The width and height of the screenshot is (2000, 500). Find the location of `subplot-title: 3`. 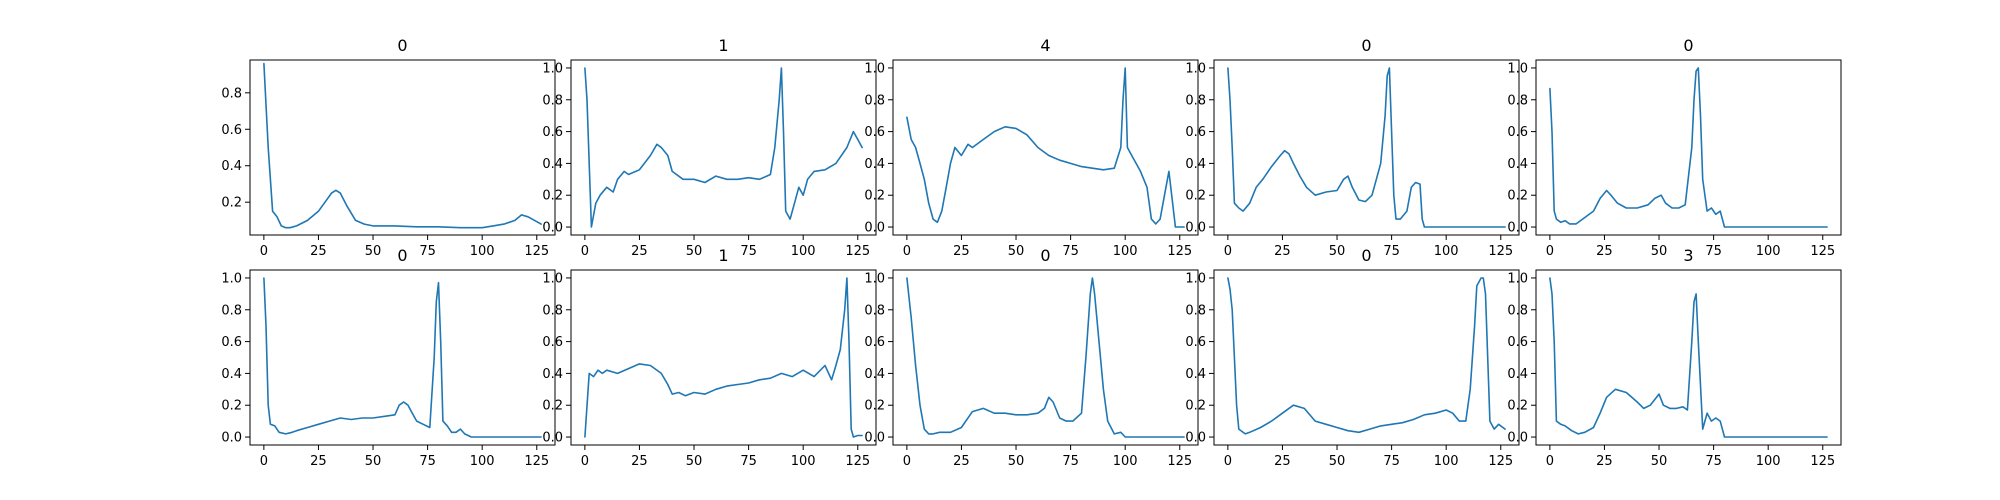

subplot-title: 3 is located at coordinates (1688, 255).